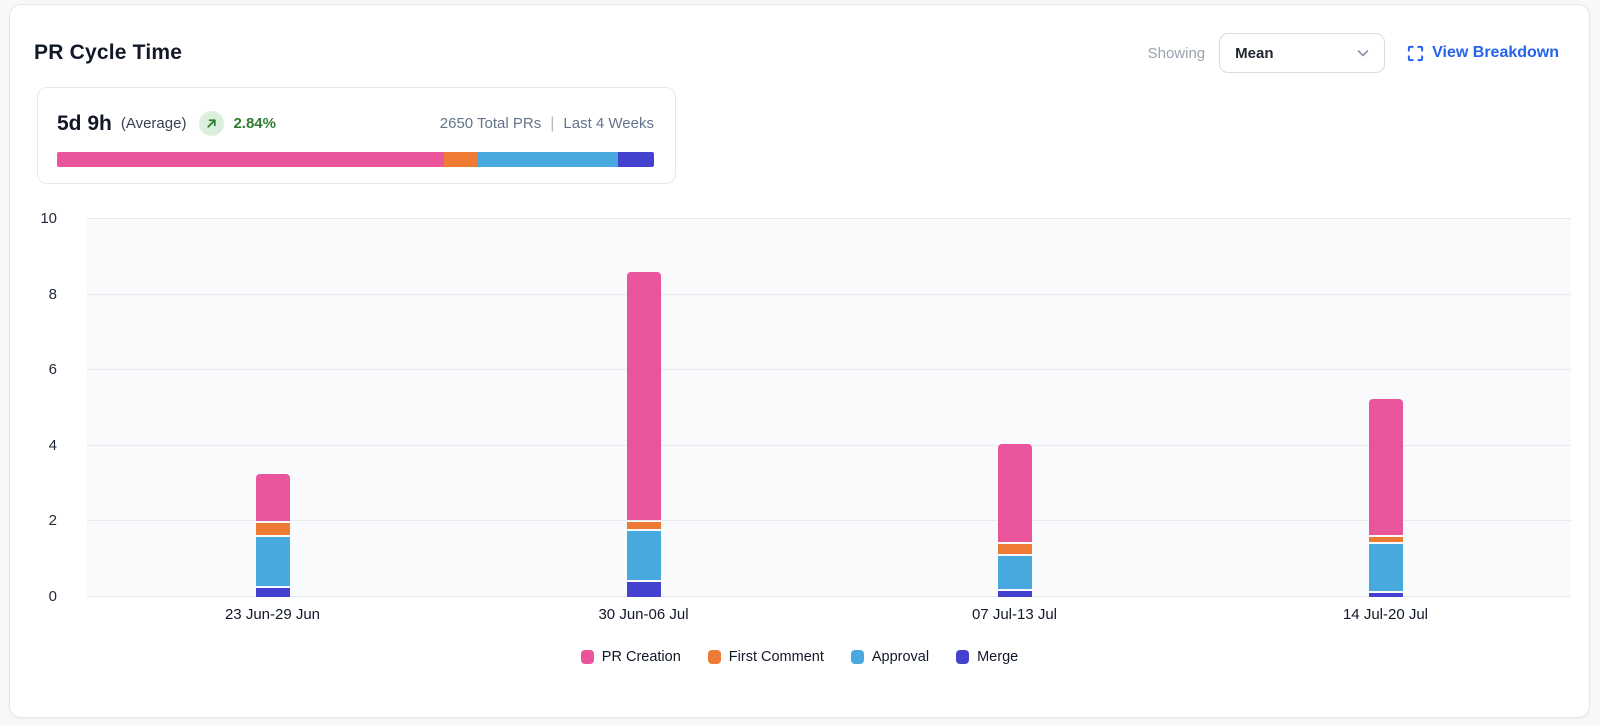 The width and height of the screenshot is (1600, 725). I want to click on x-tick-label-1: 23 Jun-29 Jun, so click(272, 614).